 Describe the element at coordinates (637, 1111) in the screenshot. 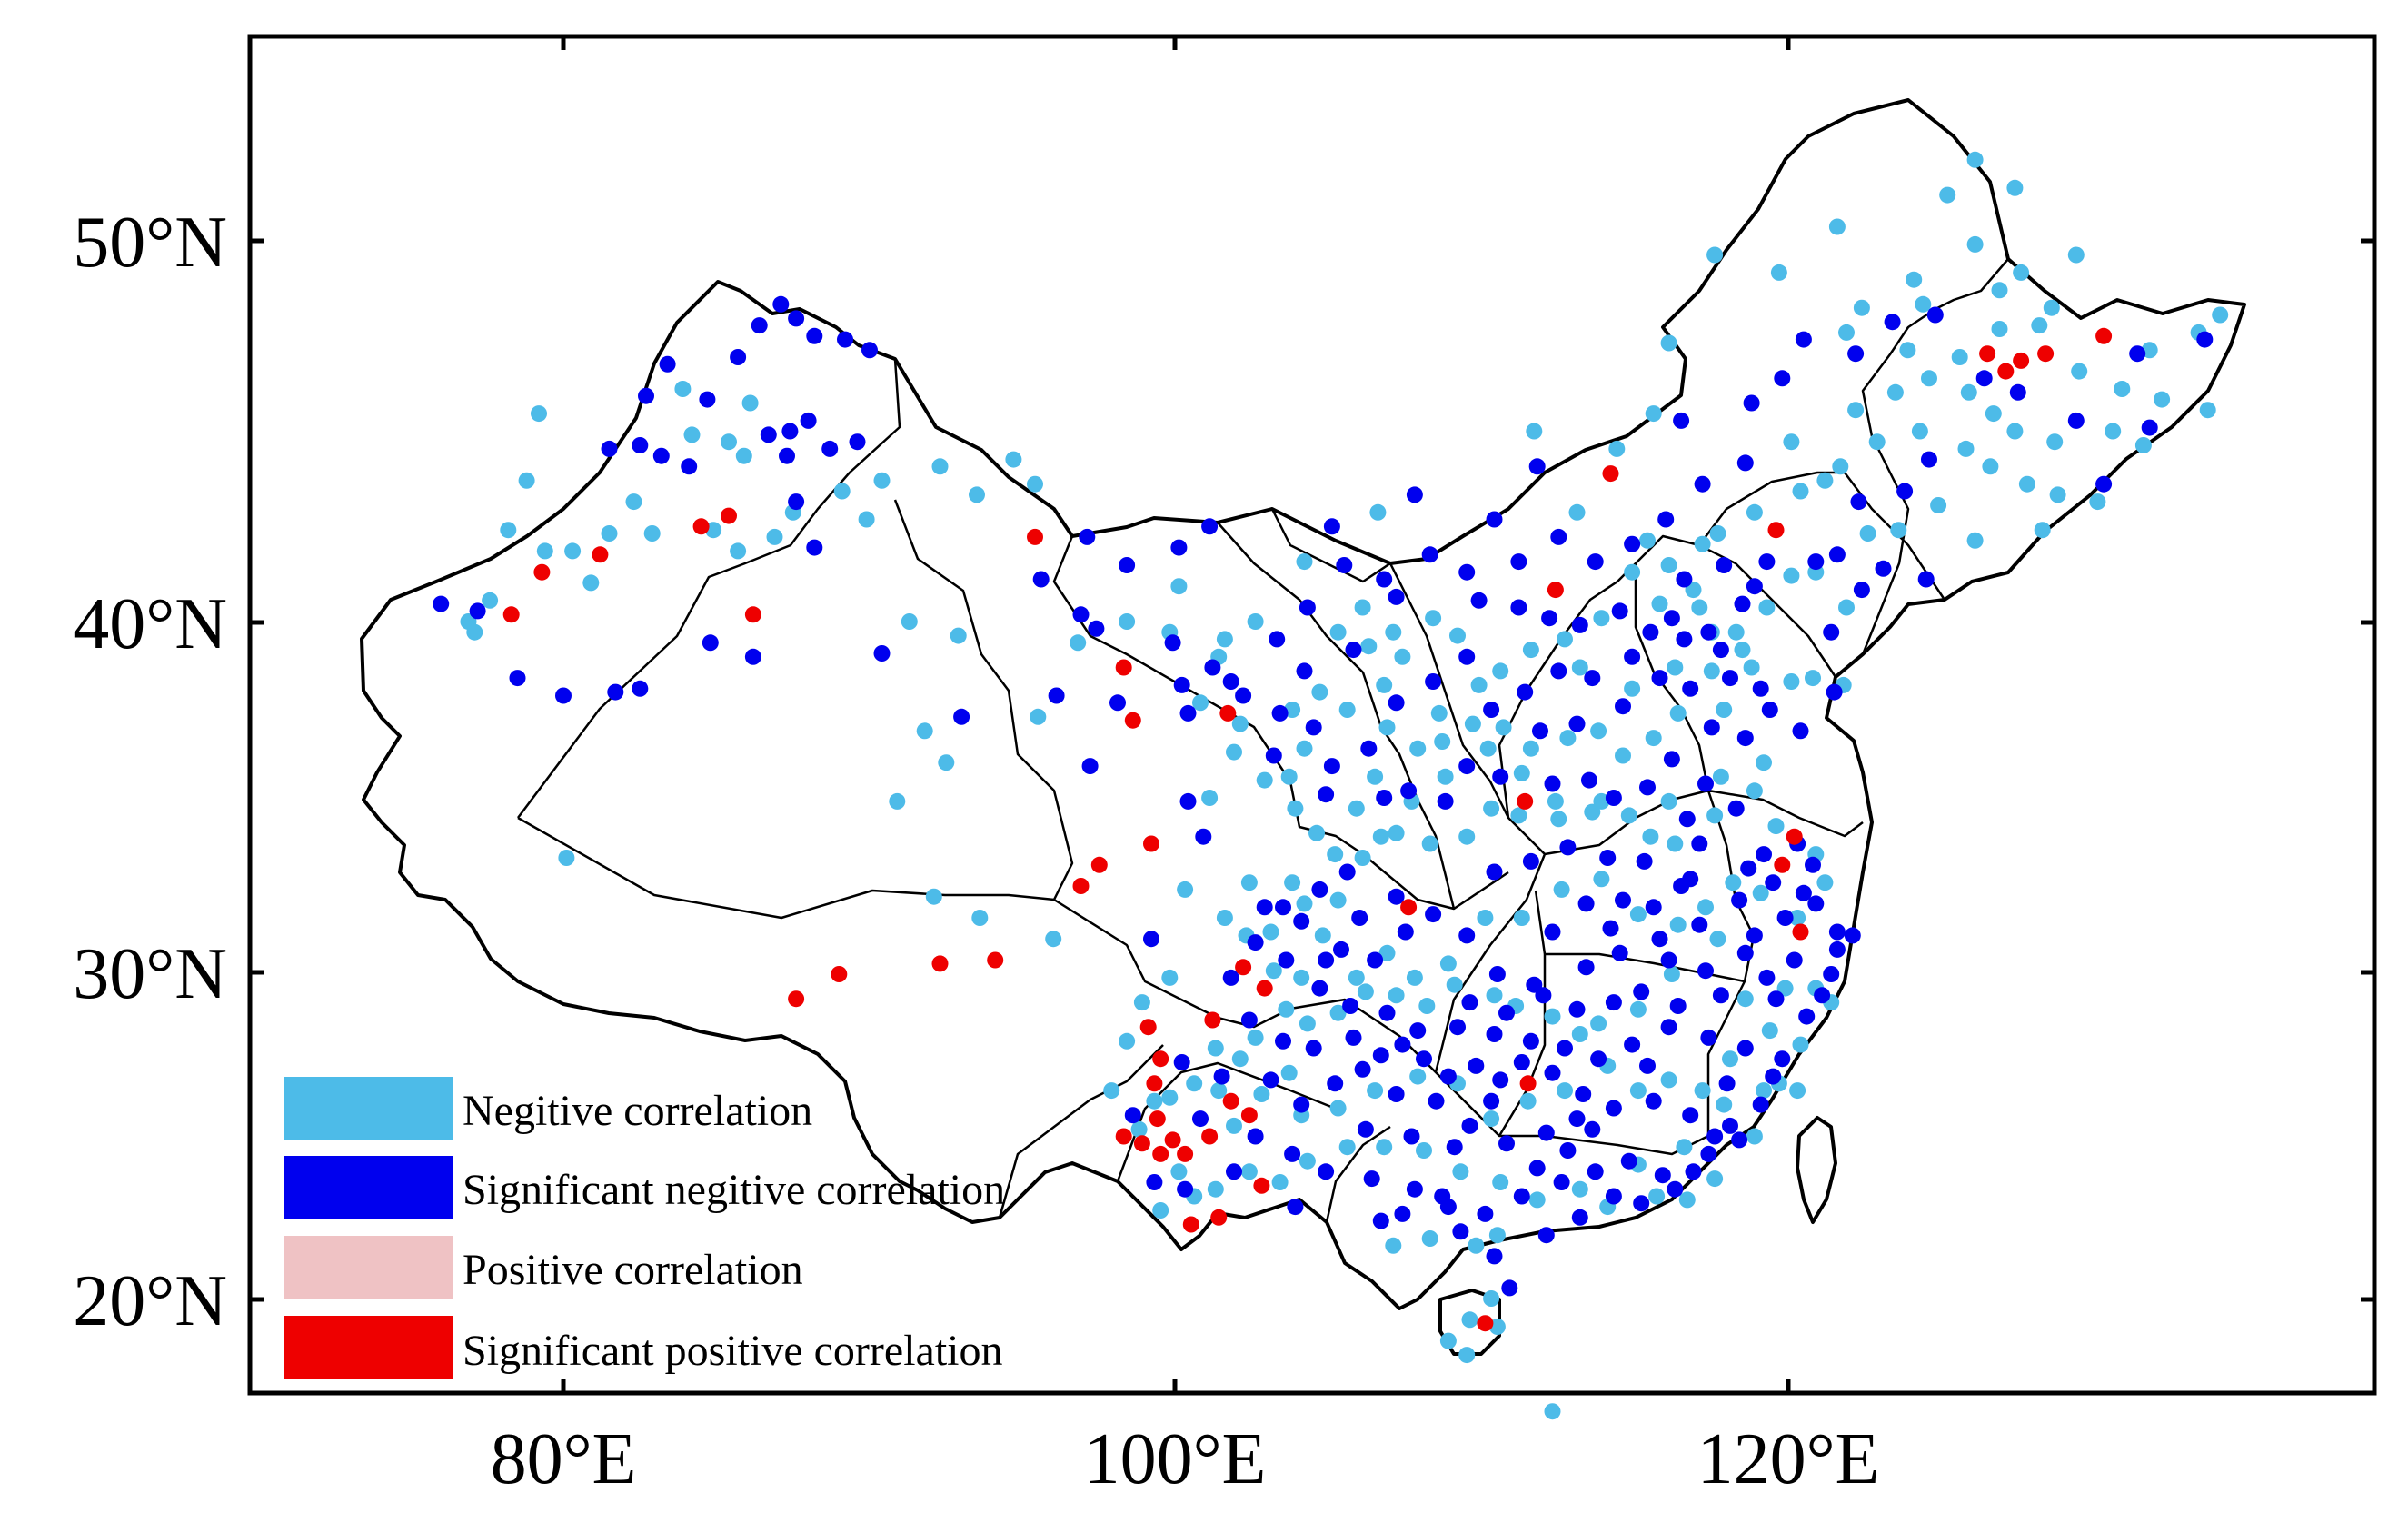

I see `legend-label-negative: Negitive correlation` at that location.